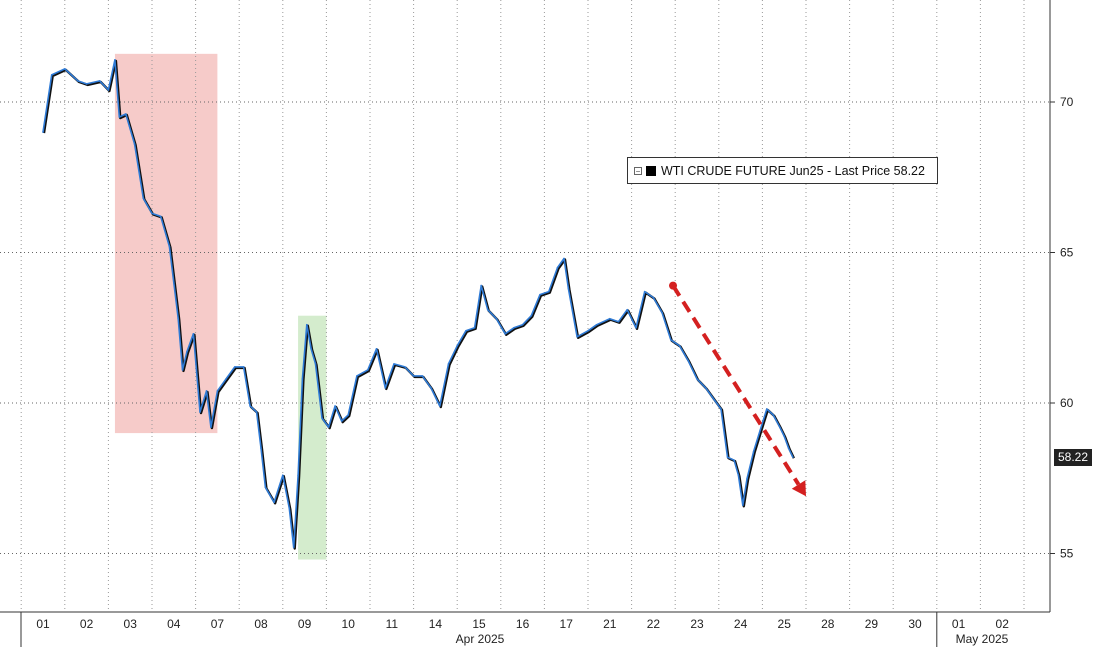 This screenshot has height=652, width=1093. I want to click on x-tick-label: 24, so click(741, 624).